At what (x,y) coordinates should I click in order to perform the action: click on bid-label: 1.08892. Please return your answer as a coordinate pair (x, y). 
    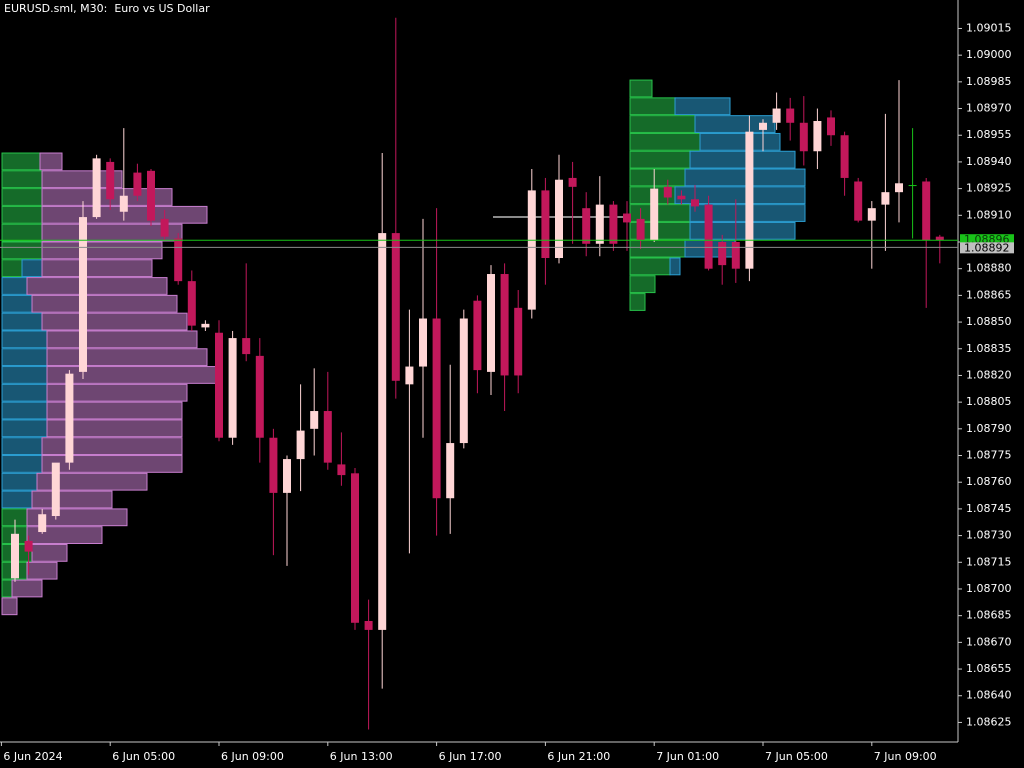
    Looking at the image, I should click on (987, 247).